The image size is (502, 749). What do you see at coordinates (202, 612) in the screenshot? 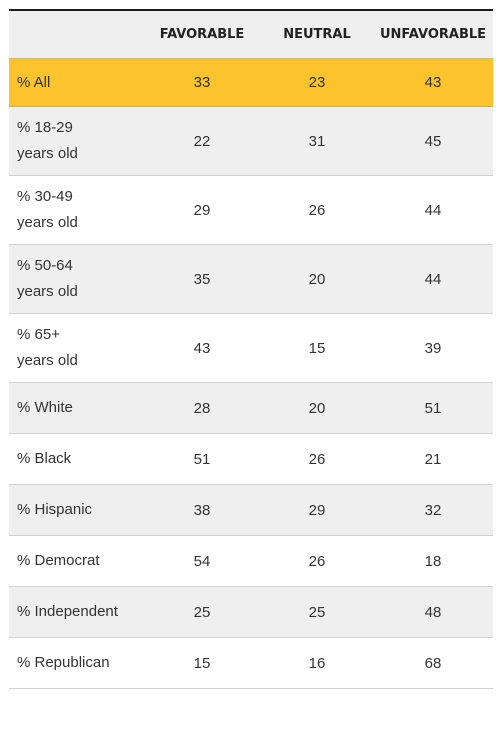
I see `value-cell-favorable: 25` at bounding box center [202, 612].